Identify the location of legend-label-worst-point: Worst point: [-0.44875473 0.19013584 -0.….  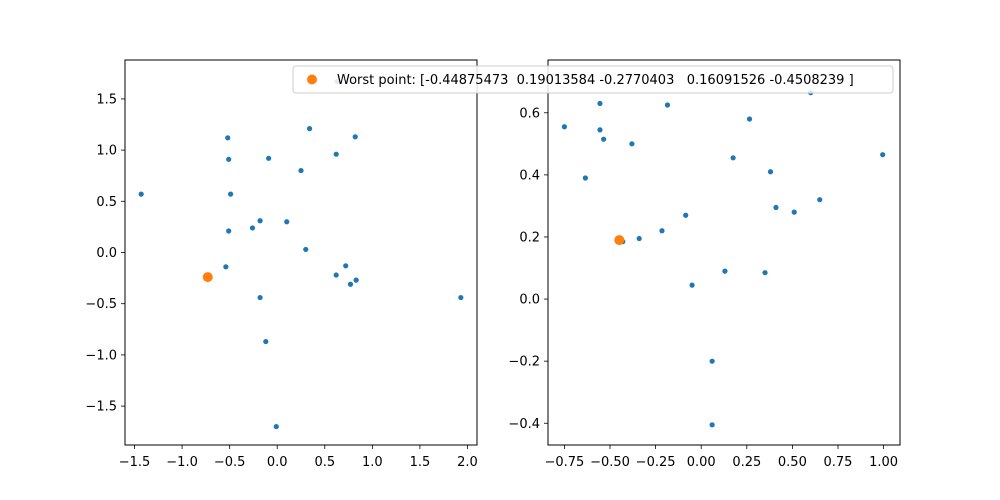
(595, 80).